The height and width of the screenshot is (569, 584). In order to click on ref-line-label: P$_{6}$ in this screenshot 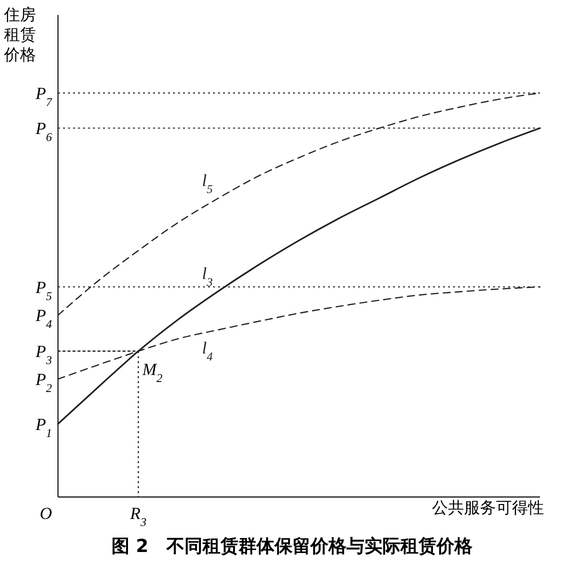, I will do `click(43, 131)`.